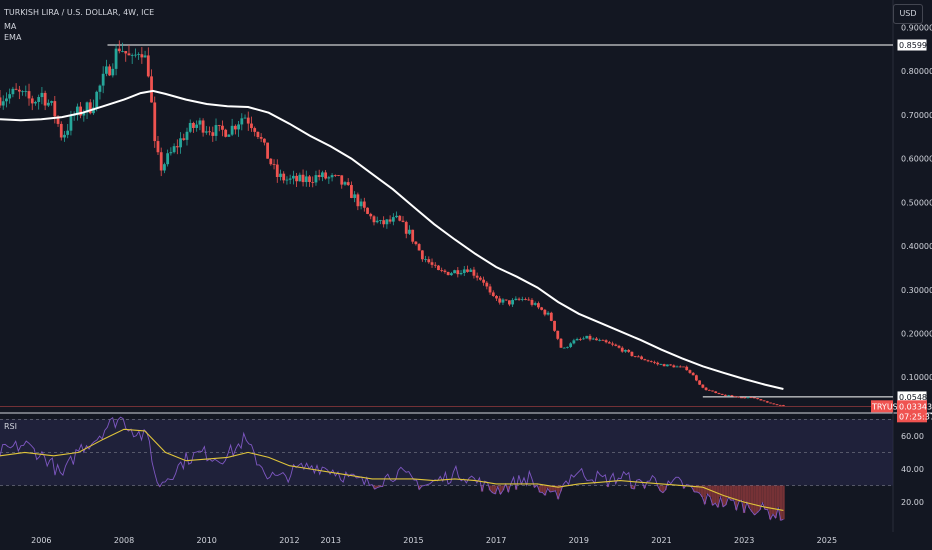  I want to click on rsi-tick-label: 40.00, so click(912, 469).